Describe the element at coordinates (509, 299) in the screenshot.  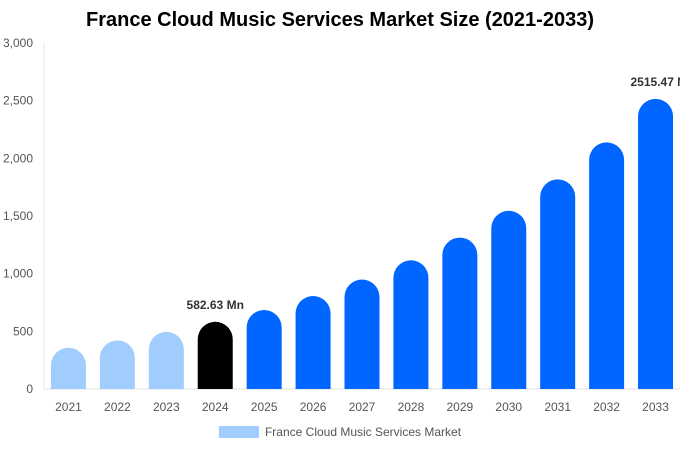
I see `bar-2030` at that location.